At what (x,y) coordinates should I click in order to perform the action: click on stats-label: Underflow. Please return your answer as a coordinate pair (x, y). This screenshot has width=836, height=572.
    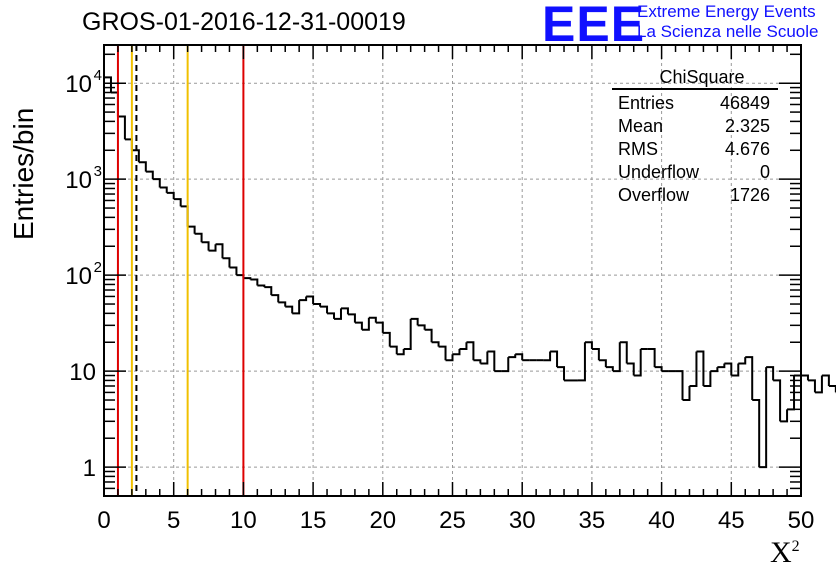
    Looking at the image, I should click on (659, 172).